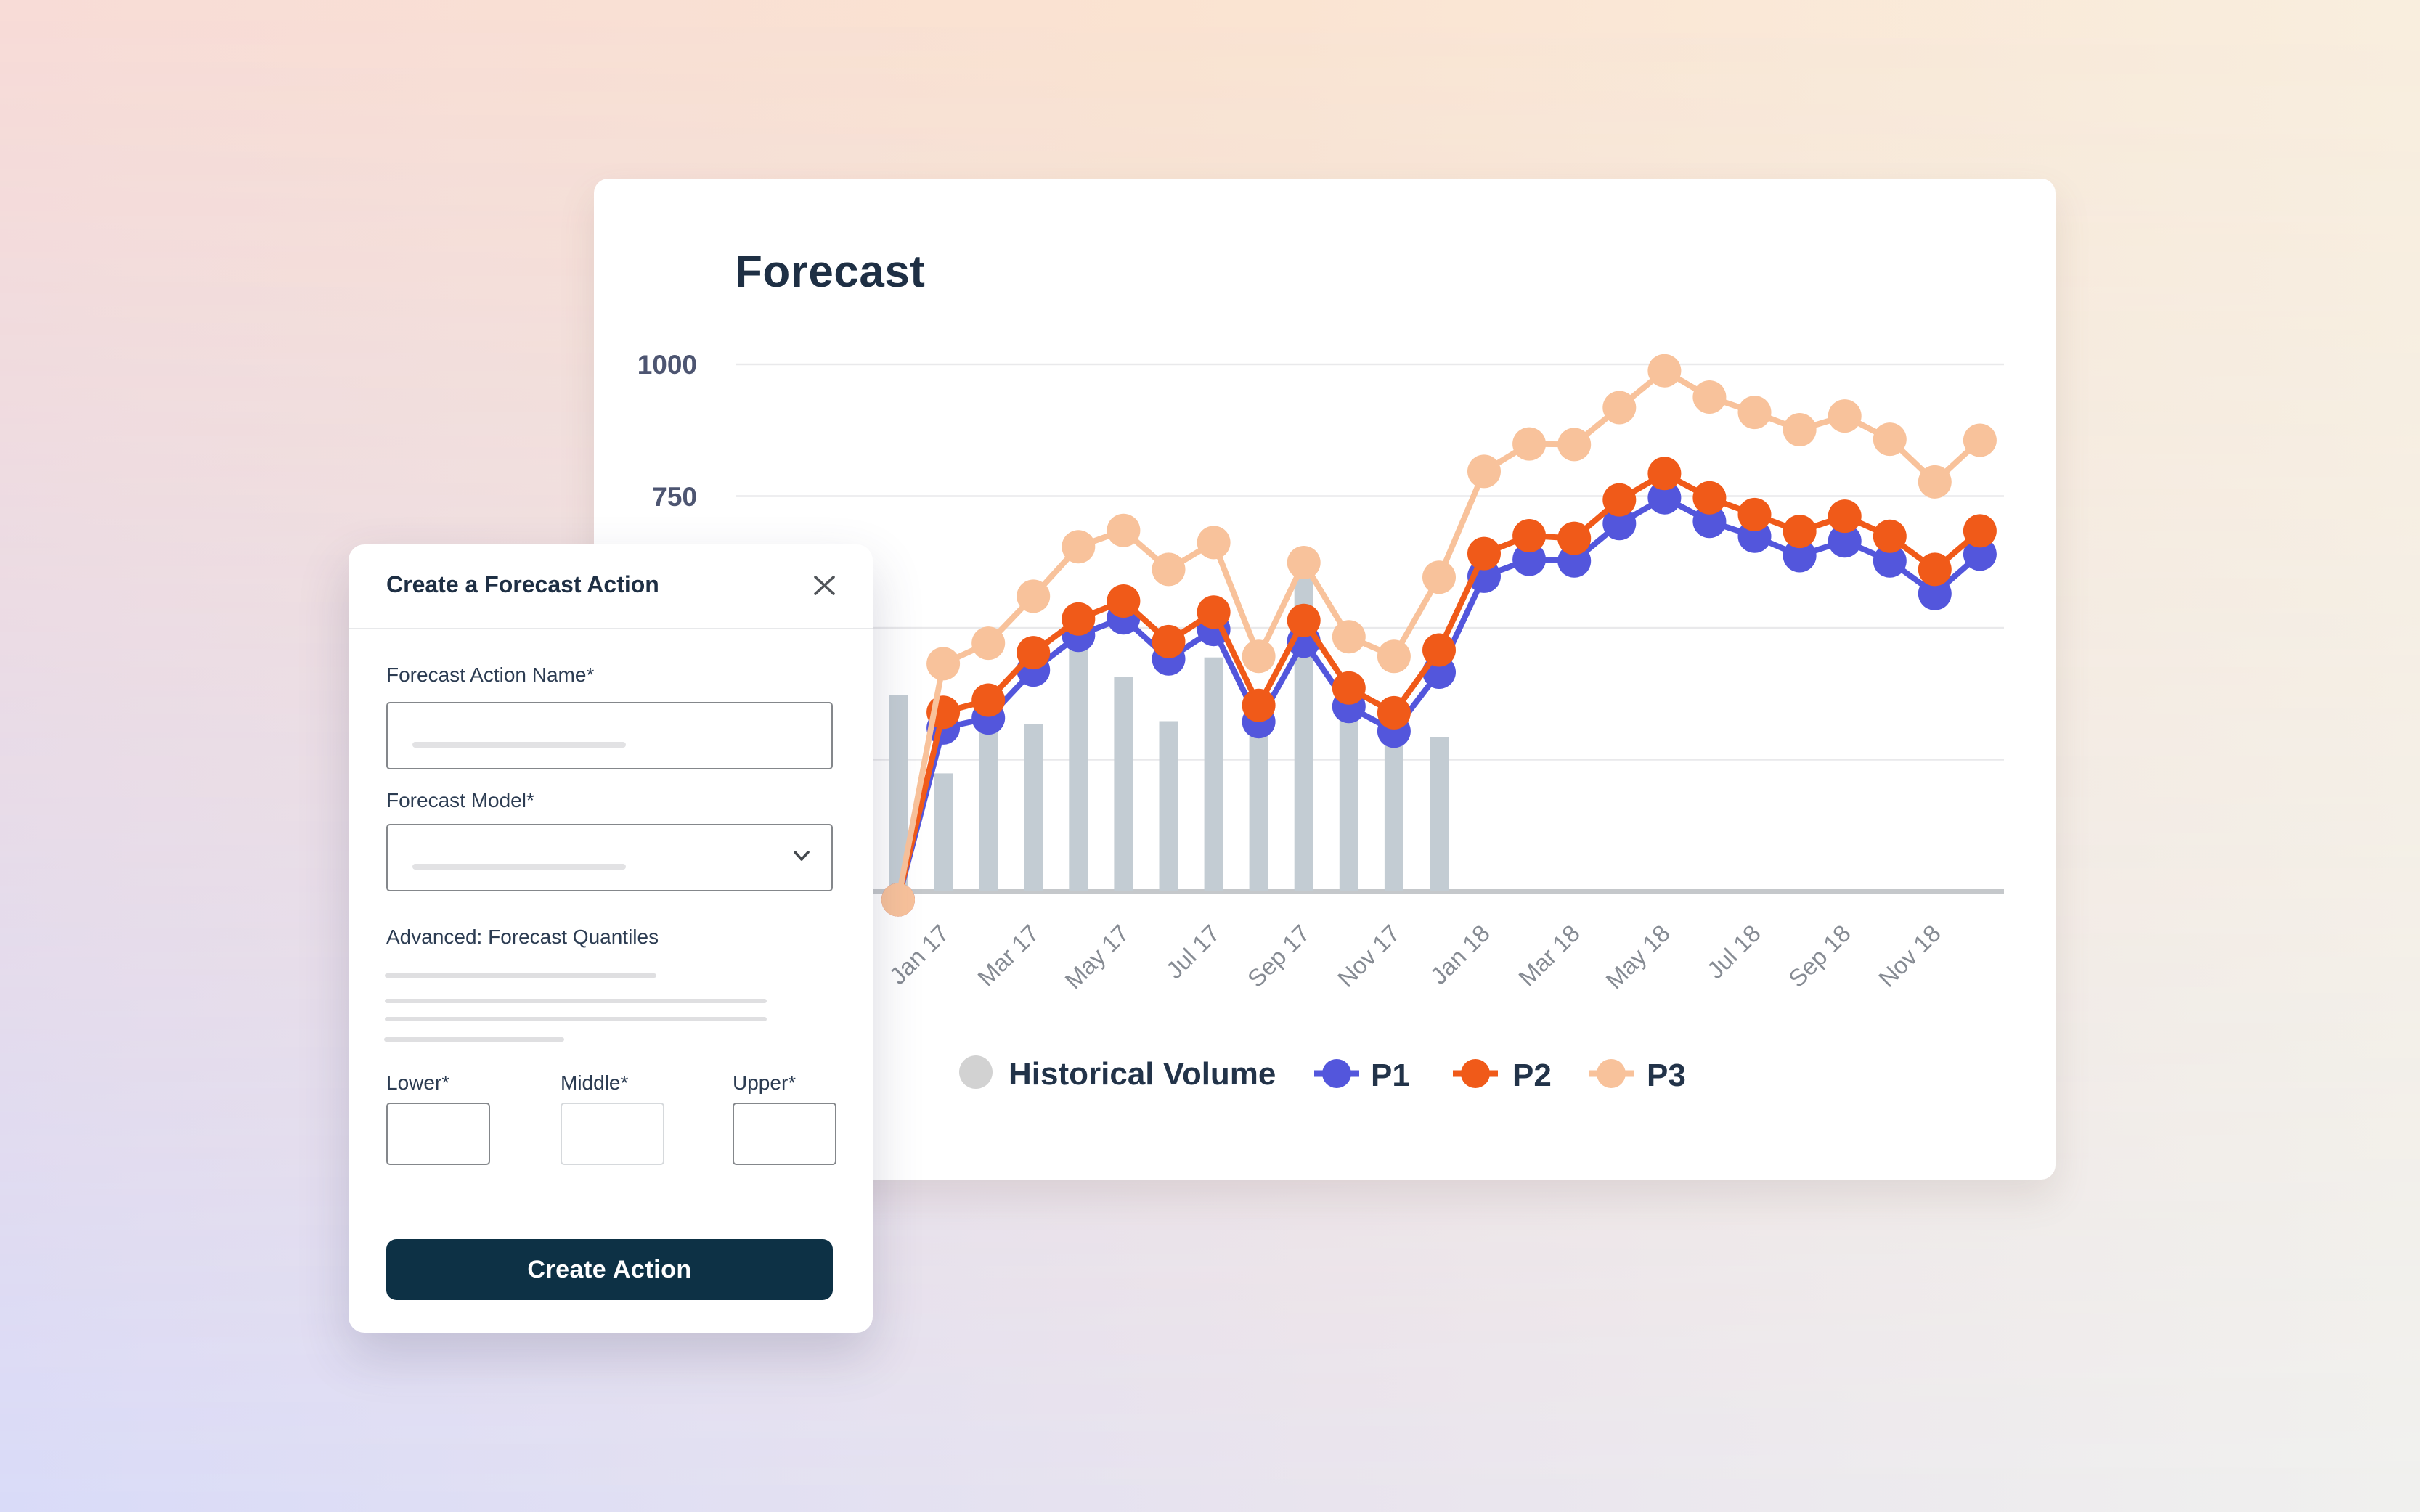 This screenshot has height=1512, width=2420. Describe the element at coordinates (1278, 956) in the screenshot. I see `svg-text: Sep 17` at that location.